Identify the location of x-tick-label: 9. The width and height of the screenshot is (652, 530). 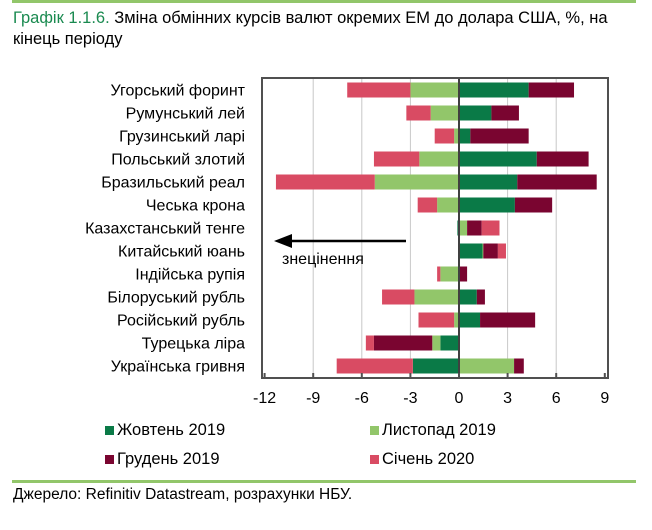
(604, 398).